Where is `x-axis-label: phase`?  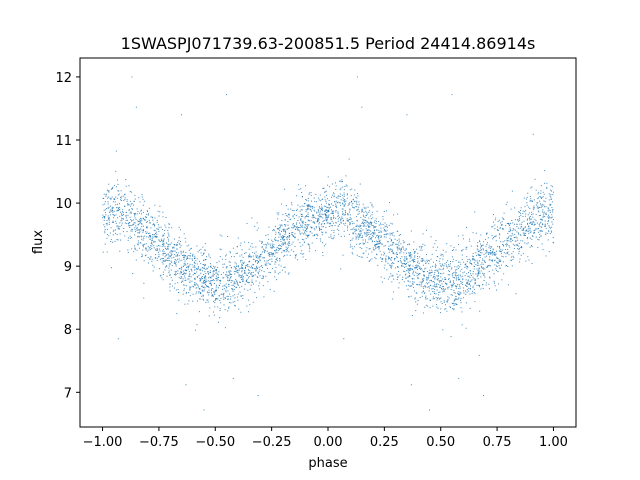
x-axis-label: phase is located at coordinates (327, 463).